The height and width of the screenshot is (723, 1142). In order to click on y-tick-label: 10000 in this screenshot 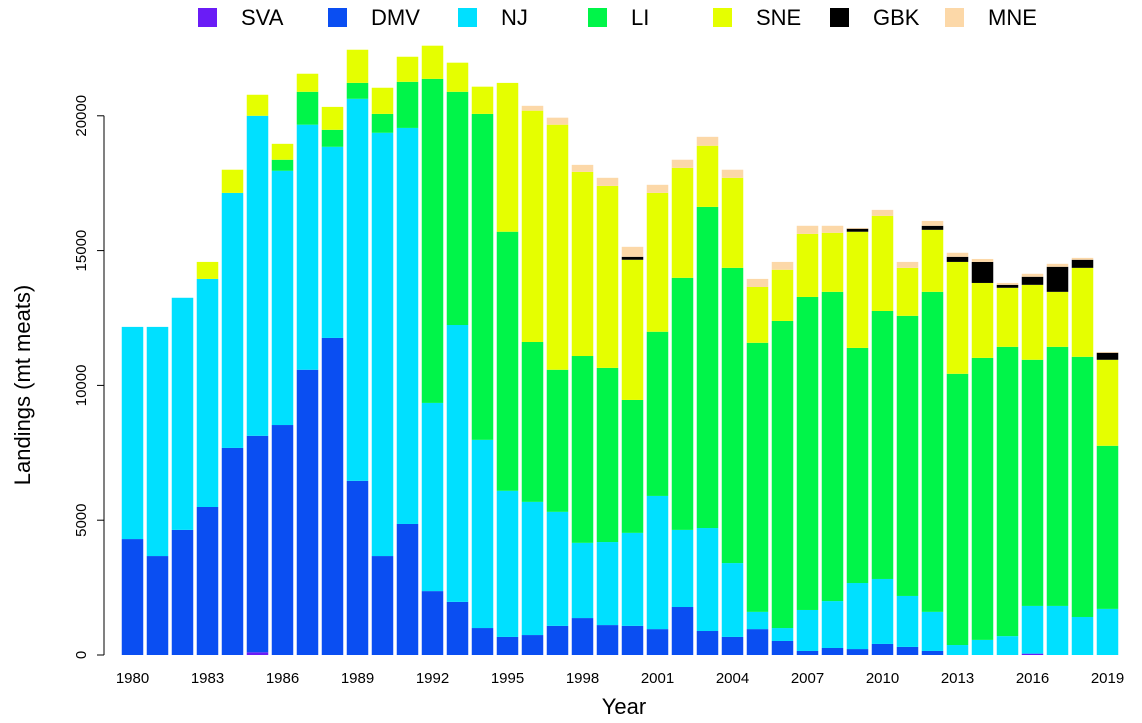, I will do `click(81, 386)`.